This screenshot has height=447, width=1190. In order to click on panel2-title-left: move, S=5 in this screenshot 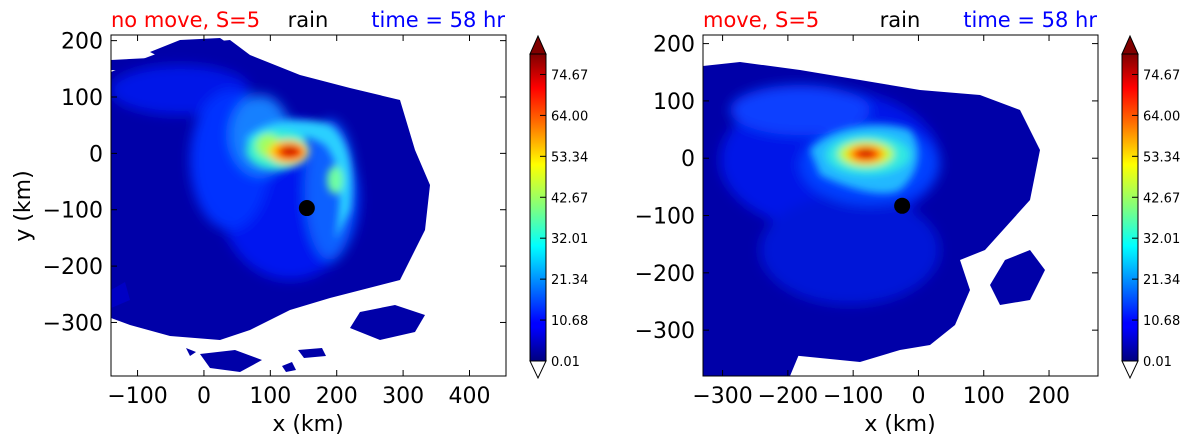, I will do `click(761, 20)`.